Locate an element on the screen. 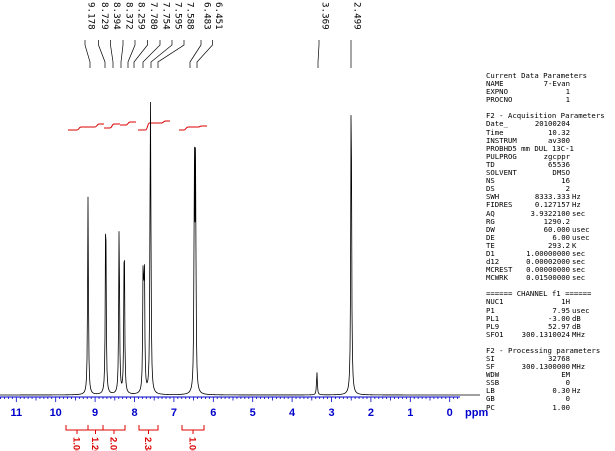 The height and width of the screenshot is (451, 615). x-tick-label: 7 is located at coordinates (174, 413).